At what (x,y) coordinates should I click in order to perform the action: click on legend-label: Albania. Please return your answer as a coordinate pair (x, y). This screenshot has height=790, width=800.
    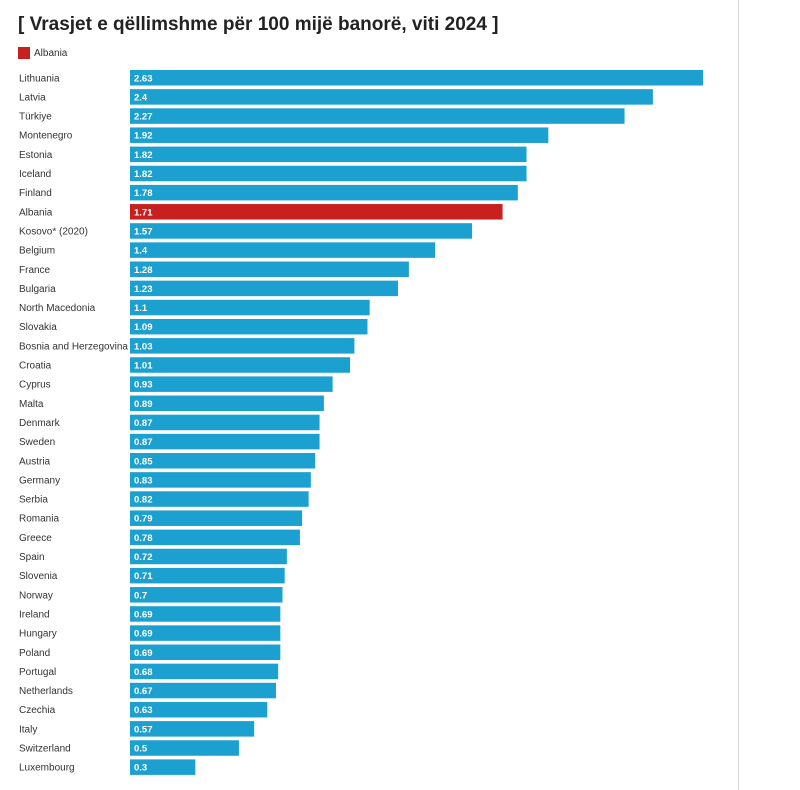
    Looking at the image, I should click on (51, 53).